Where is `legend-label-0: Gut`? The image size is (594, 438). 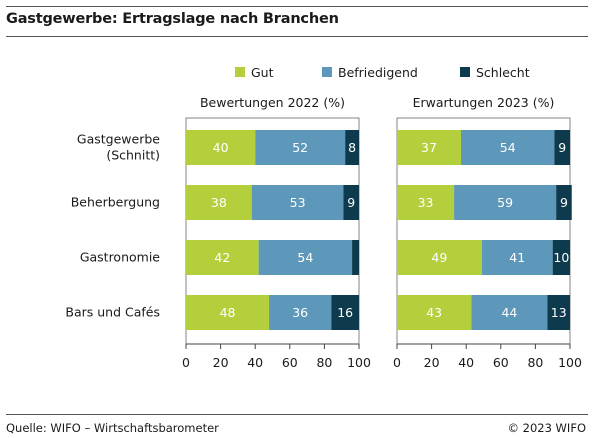 legend-label-0: Gut is located at coordinates (262, 72).